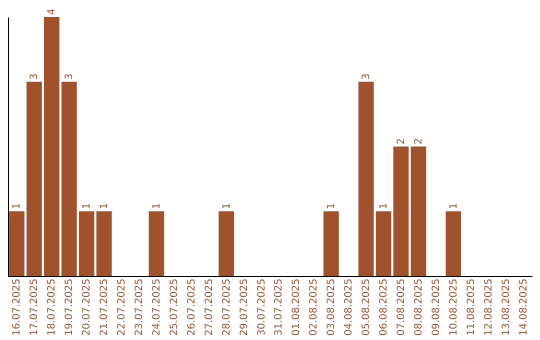 The width and height of the screenshot is (540, 340). I want to click on x-tick-label: 17.07.2025, so click(34, 307).